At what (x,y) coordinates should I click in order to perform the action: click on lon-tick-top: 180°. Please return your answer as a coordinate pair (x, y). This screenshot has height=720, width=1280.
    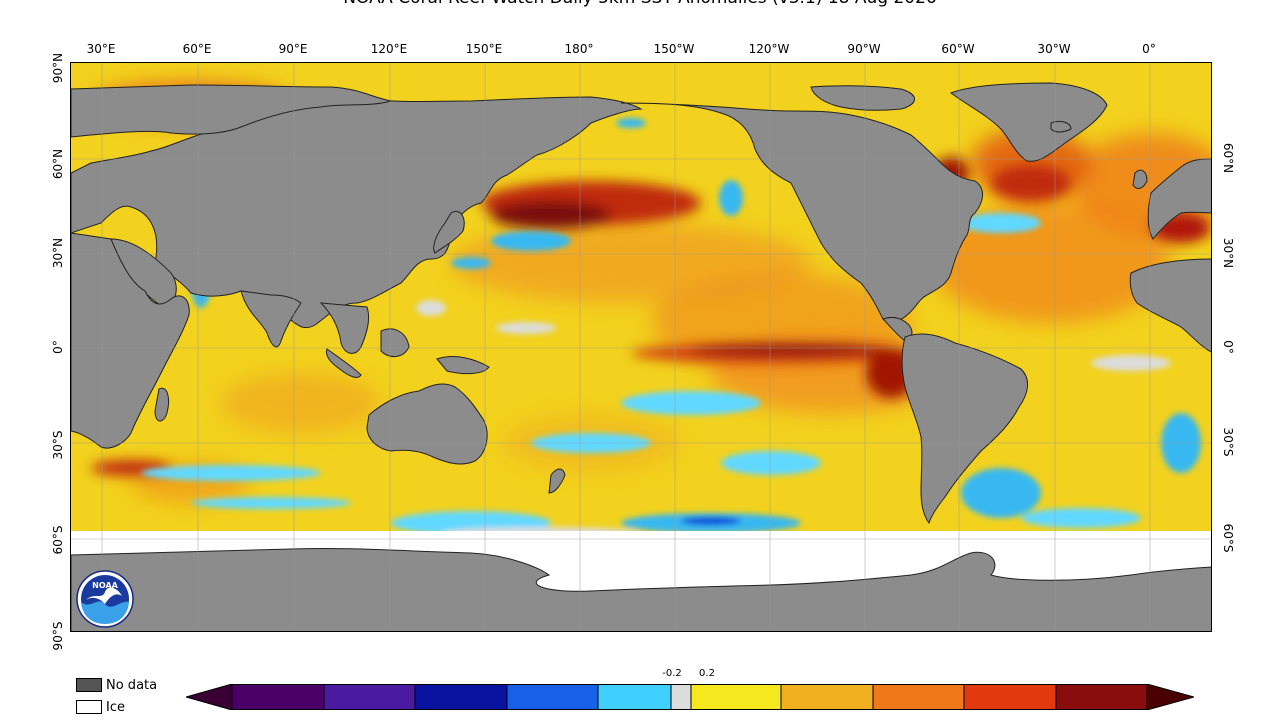
    Looking at the image, I should click on (579, 49).